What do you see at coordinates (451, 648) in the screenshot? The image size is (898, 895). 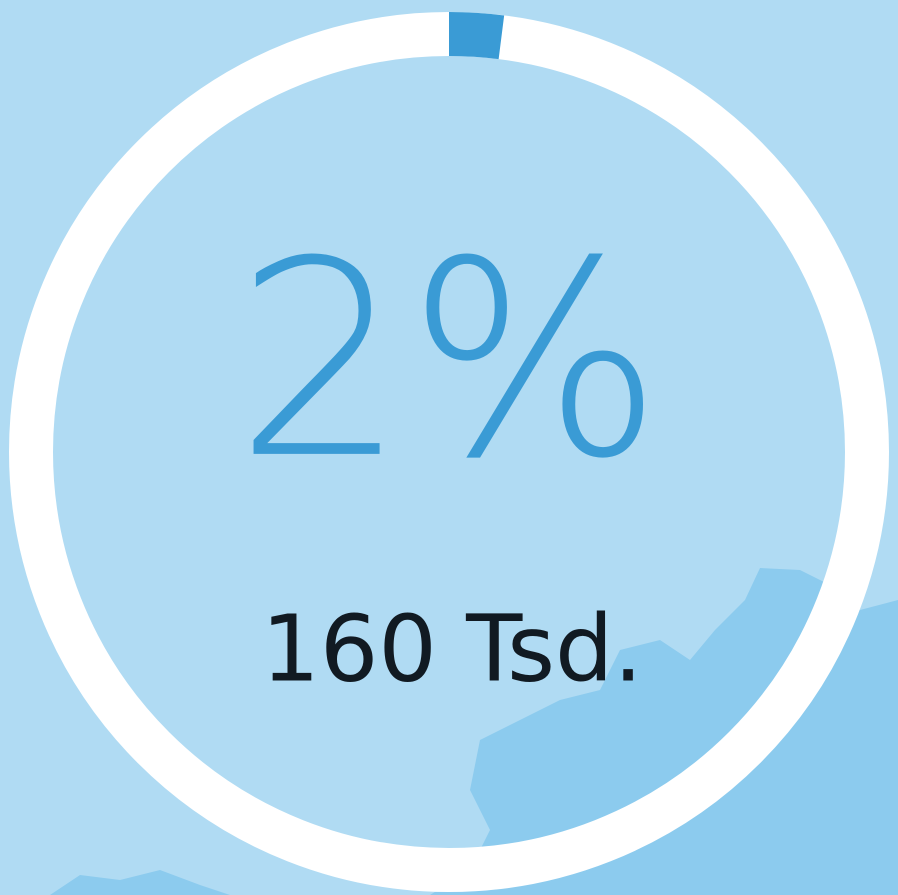 I see `annotation: 160 Tsd.` at bounding box center [451, 648].